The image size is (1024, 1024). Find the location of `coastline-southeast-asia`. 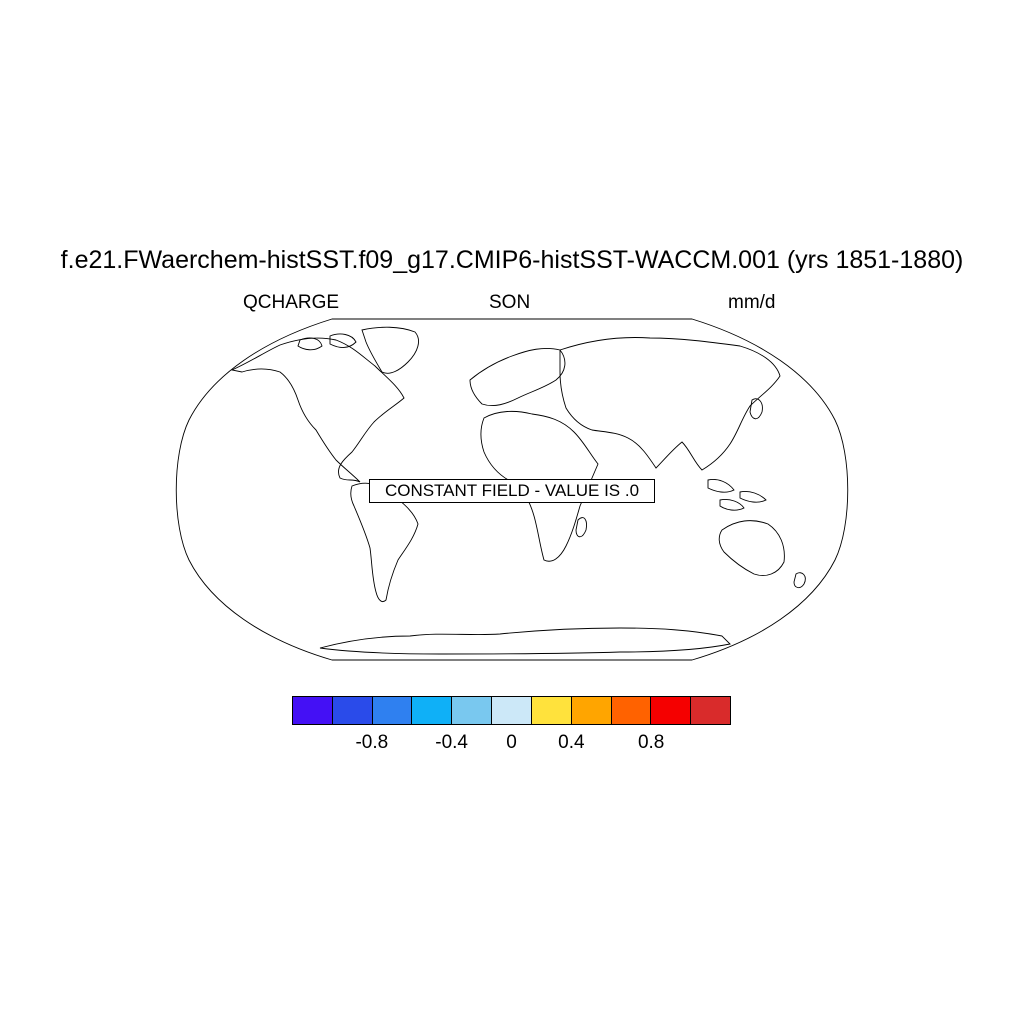

coastline-southeast-asia is located at coordinates (737, 495).